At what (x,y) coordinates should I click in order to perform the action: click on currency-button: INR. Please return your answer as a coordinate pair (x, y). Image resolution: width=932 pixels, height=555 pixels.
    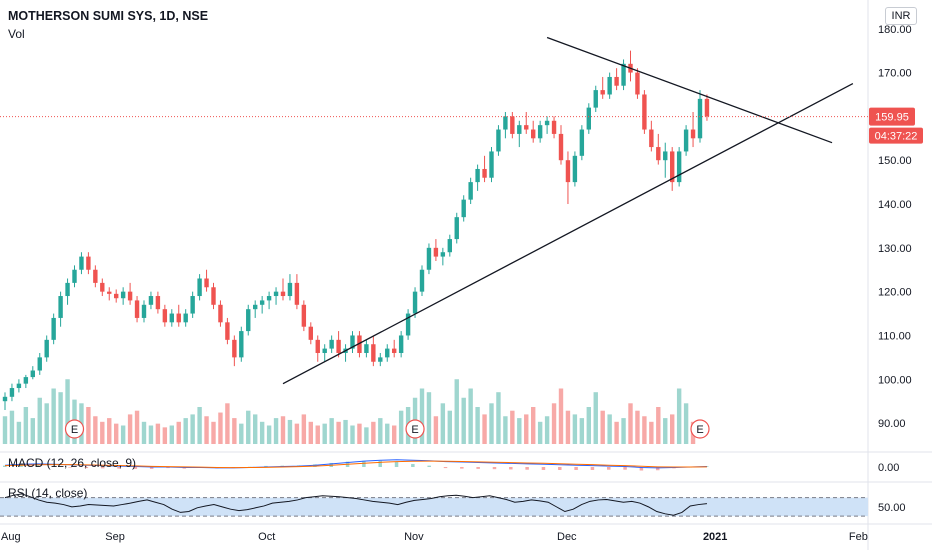
    Looking at the image, I should click on (901, 16).